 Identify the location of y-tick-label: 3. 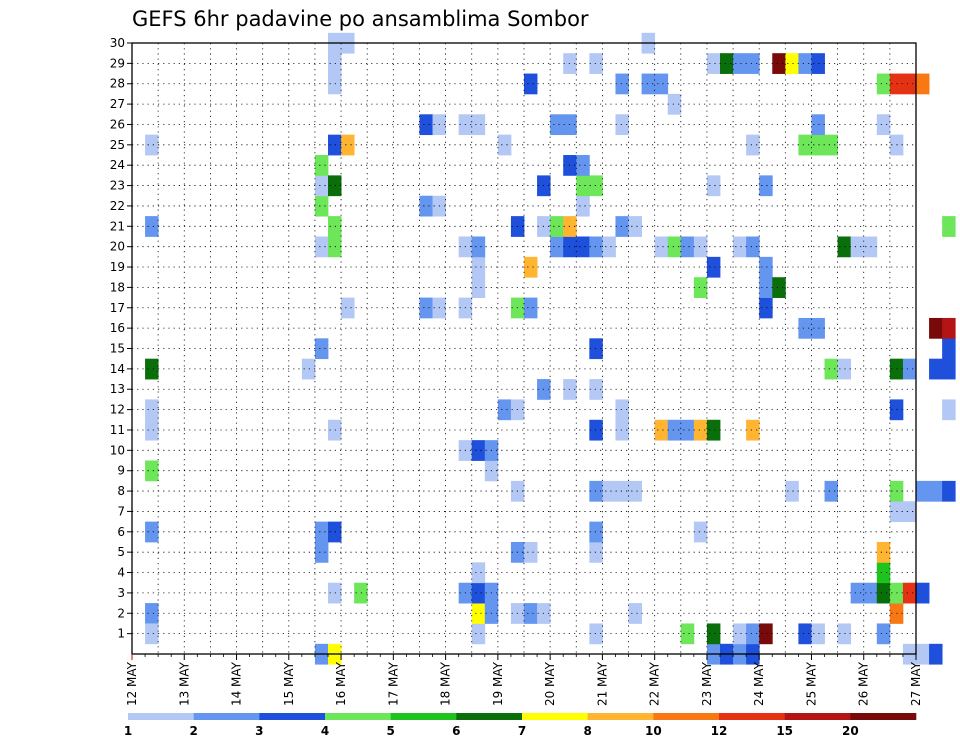
(121, 593).